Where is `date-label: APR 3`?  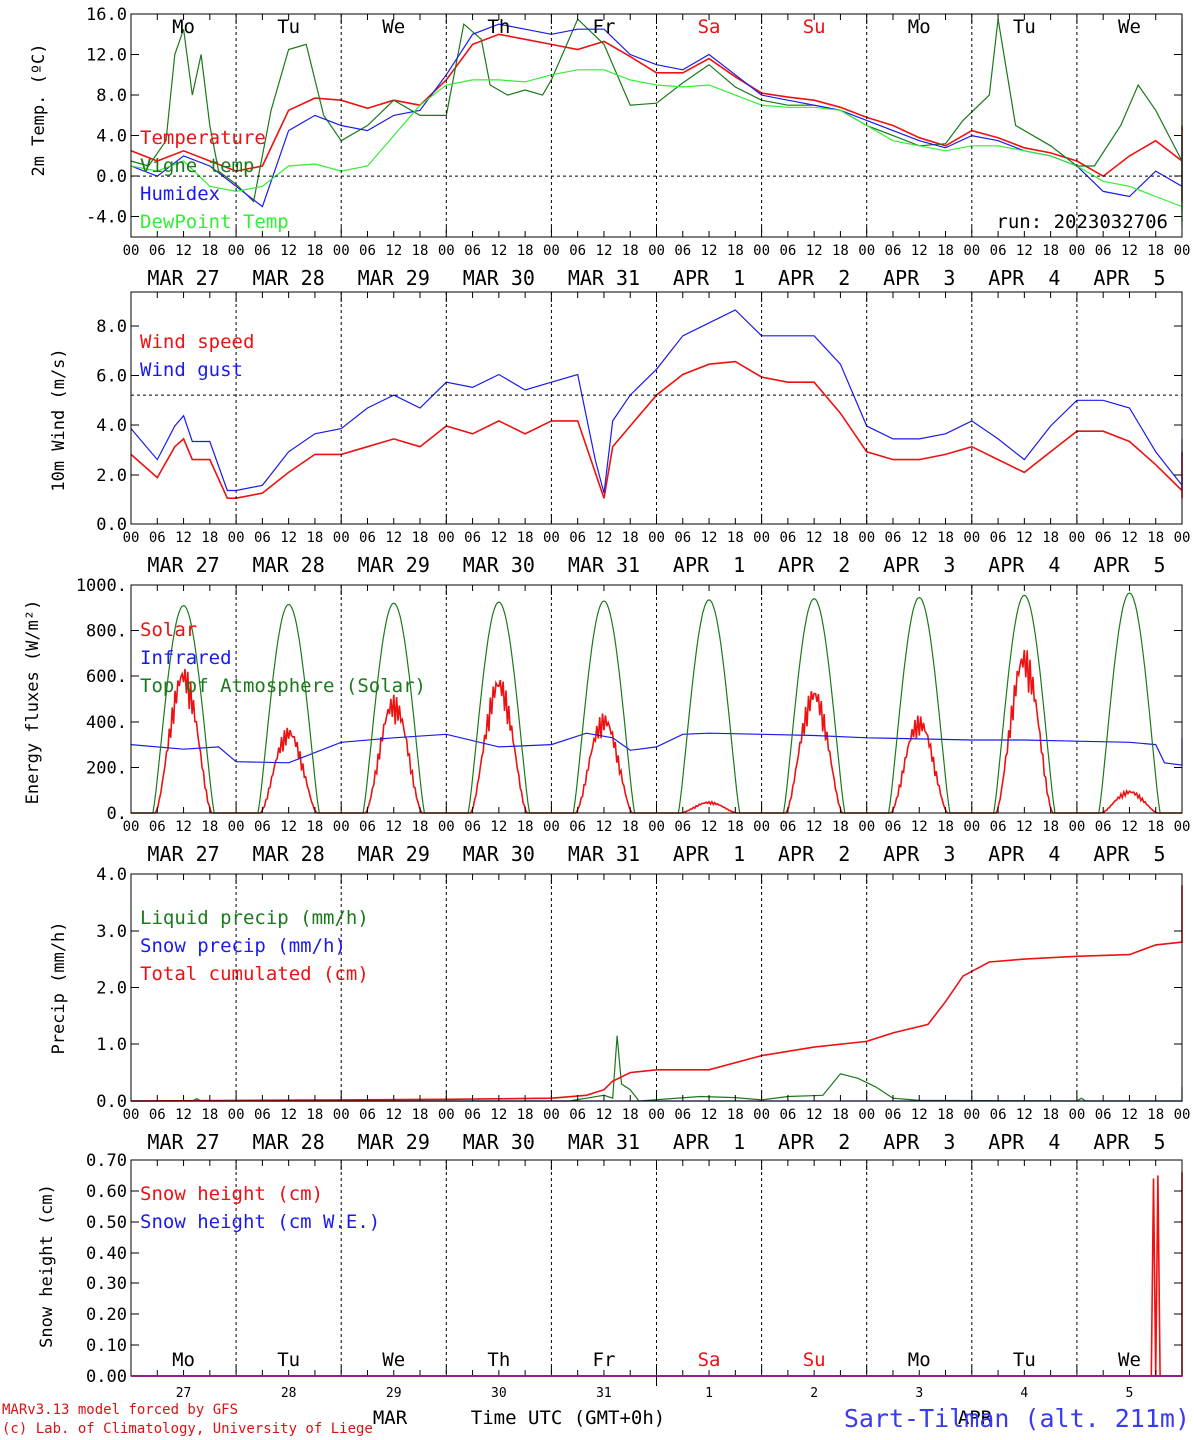
date-label: APR 3 is located at coordinates (919, 278).